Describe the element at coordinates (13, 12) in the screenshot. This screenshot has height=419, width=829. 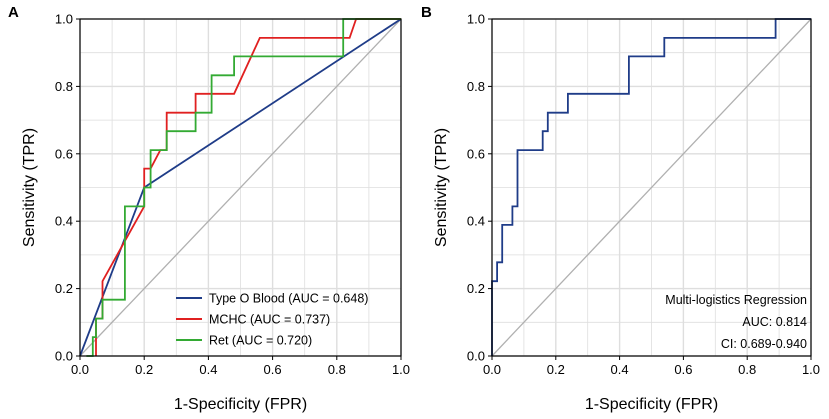
I see `panel-label: A` at that location.